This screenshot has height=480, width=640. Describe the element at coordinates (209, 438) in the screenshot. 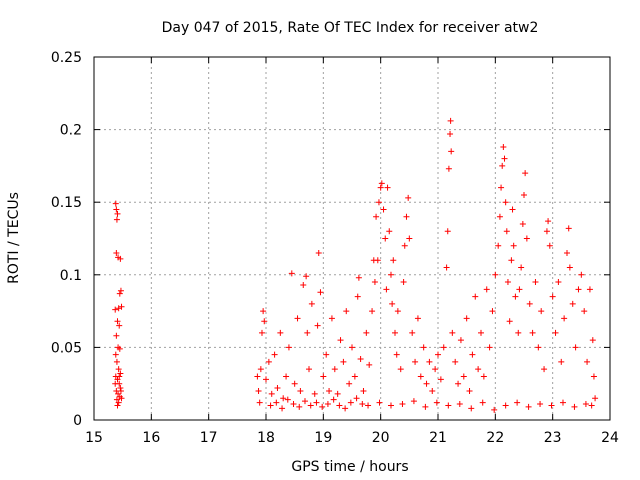

I see `x-tick-label: 17` at that location.